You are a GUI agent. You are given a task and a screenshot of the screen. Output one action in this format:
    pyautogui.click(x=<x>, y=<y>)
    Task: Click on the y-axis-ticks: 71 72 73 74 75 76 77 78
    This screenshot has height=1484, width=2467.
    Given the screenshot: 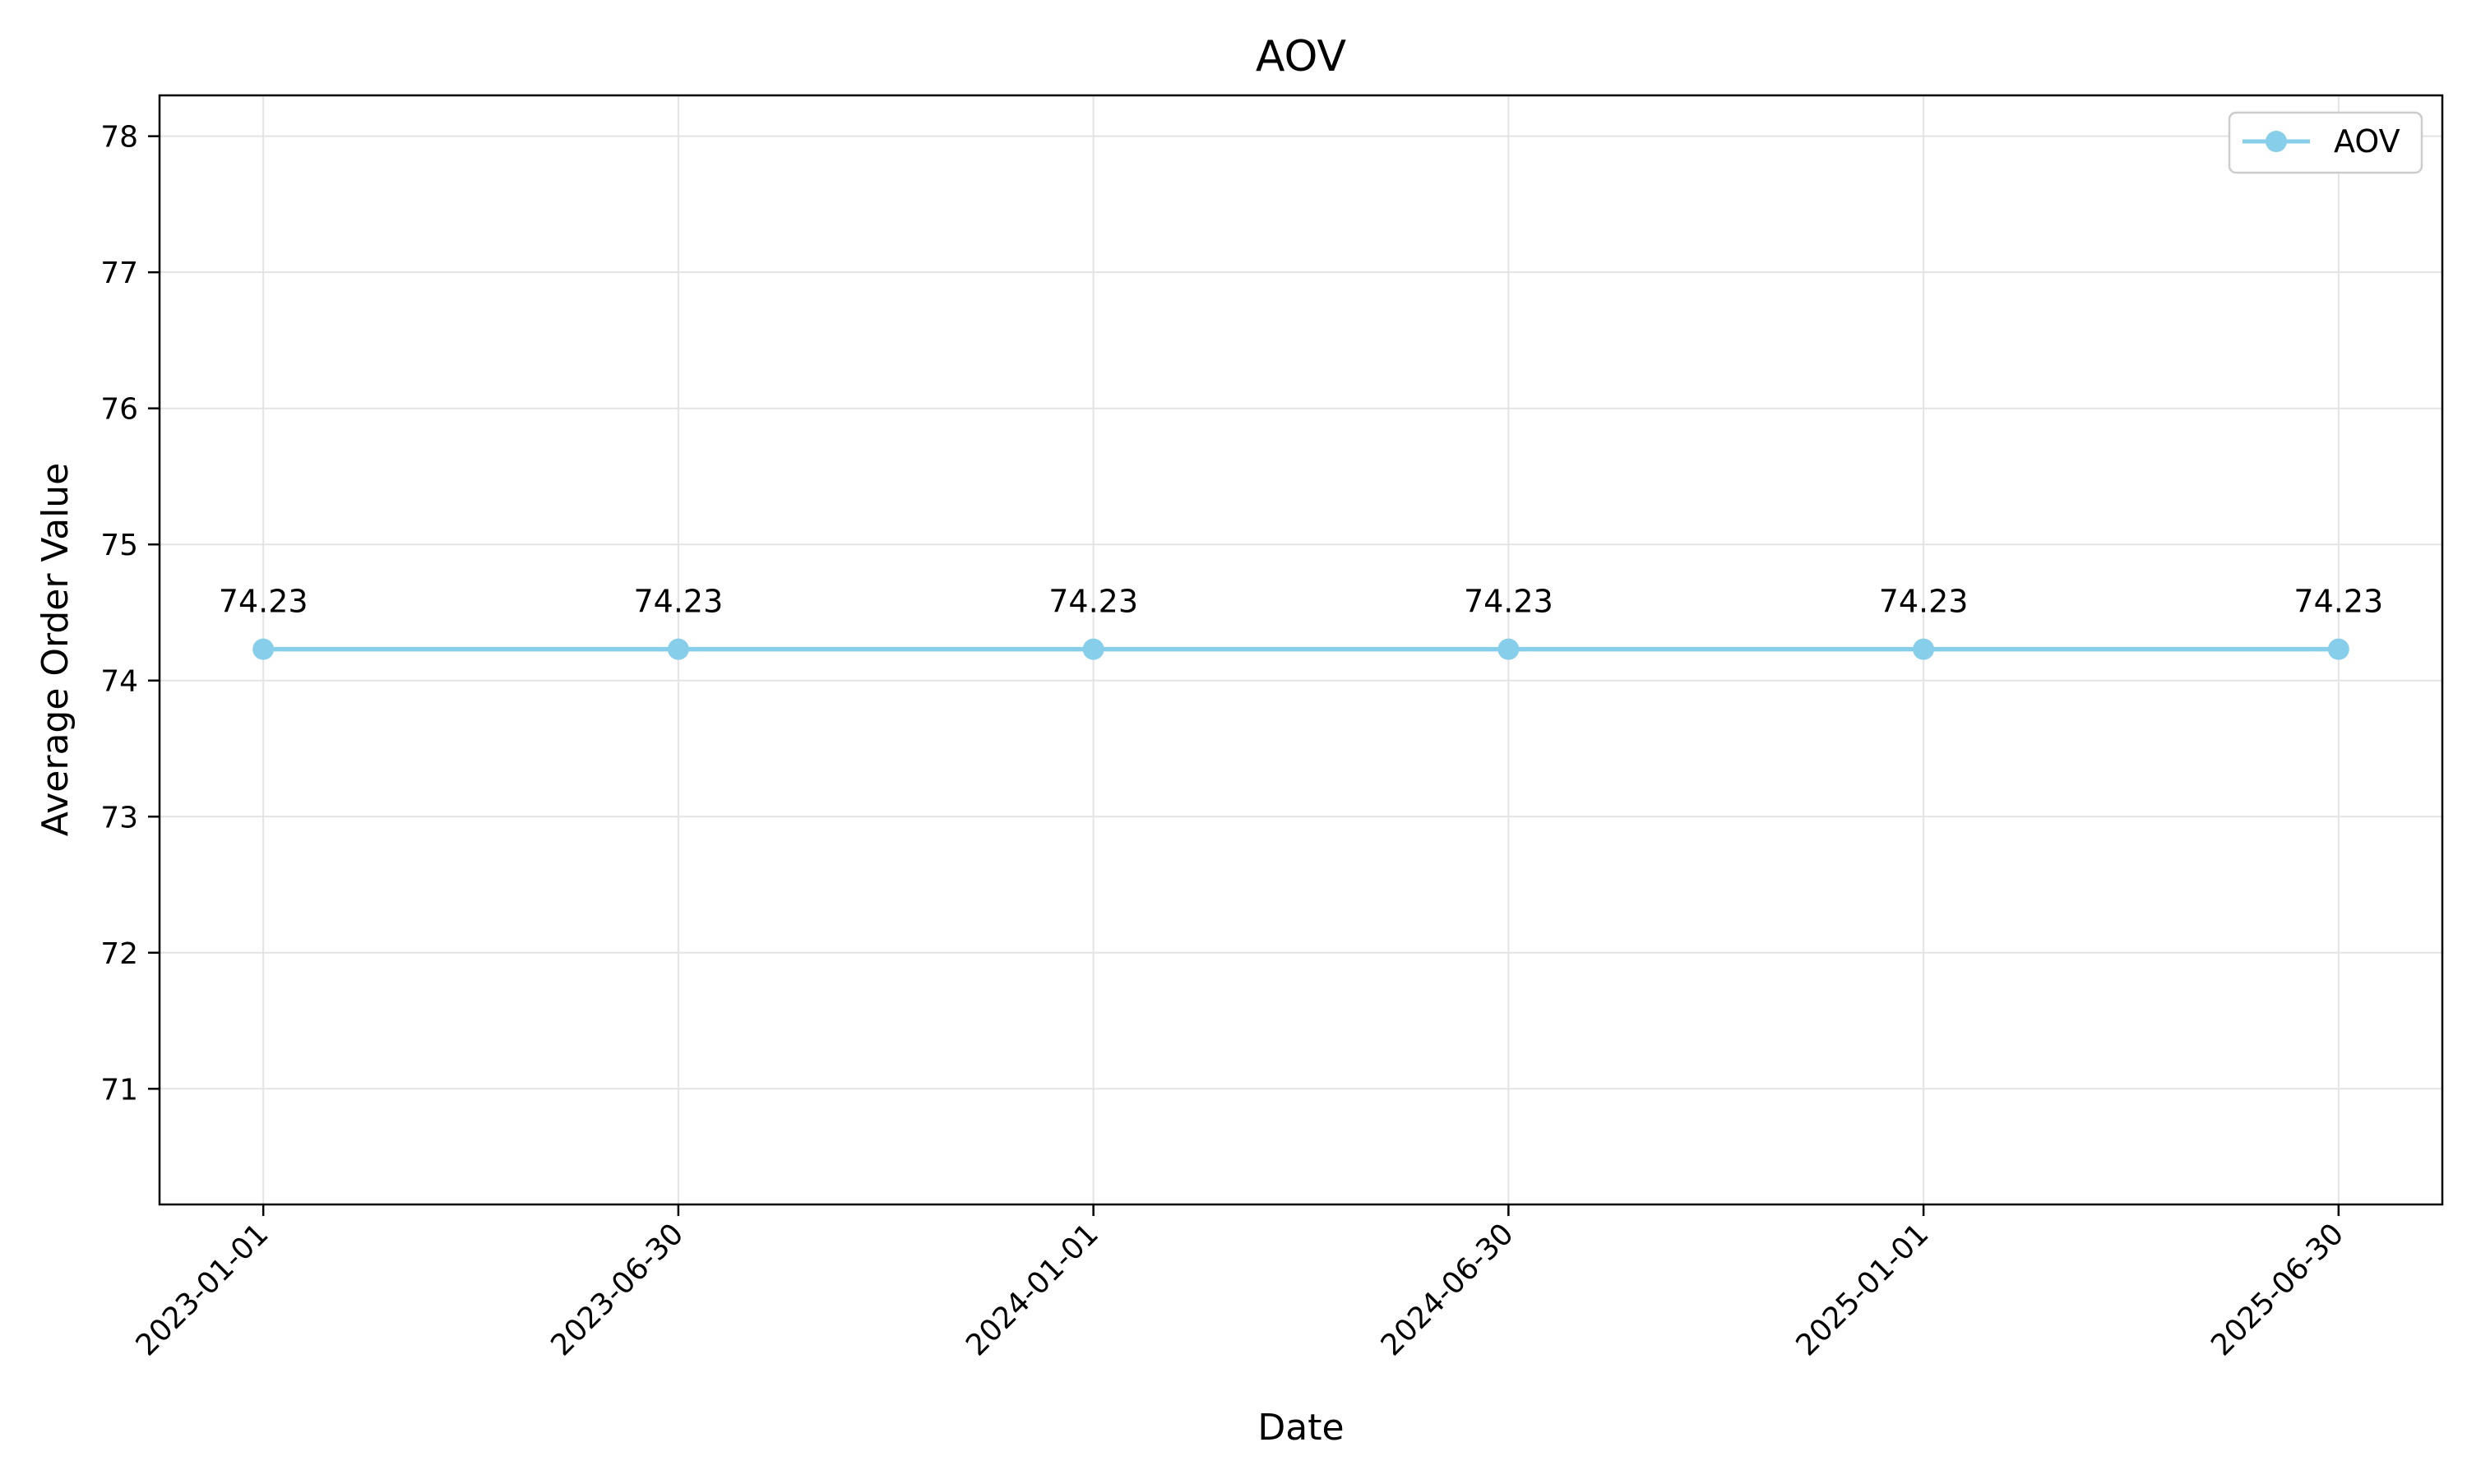 What is the action you would take?
    pyautogui.click(x=130, y=614)
    